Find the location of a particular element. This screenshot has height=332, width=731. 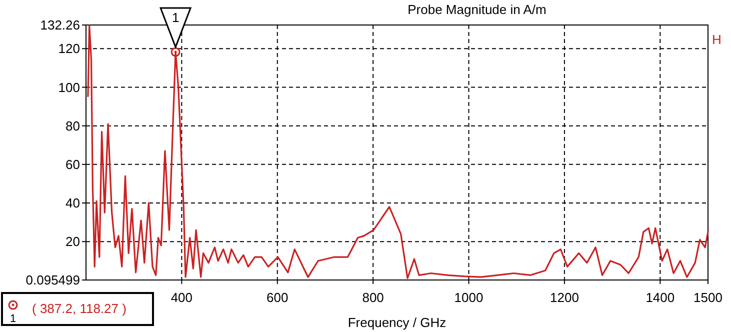

x-axis-title: Frequency / GHz is located at coordinates (397, 322).